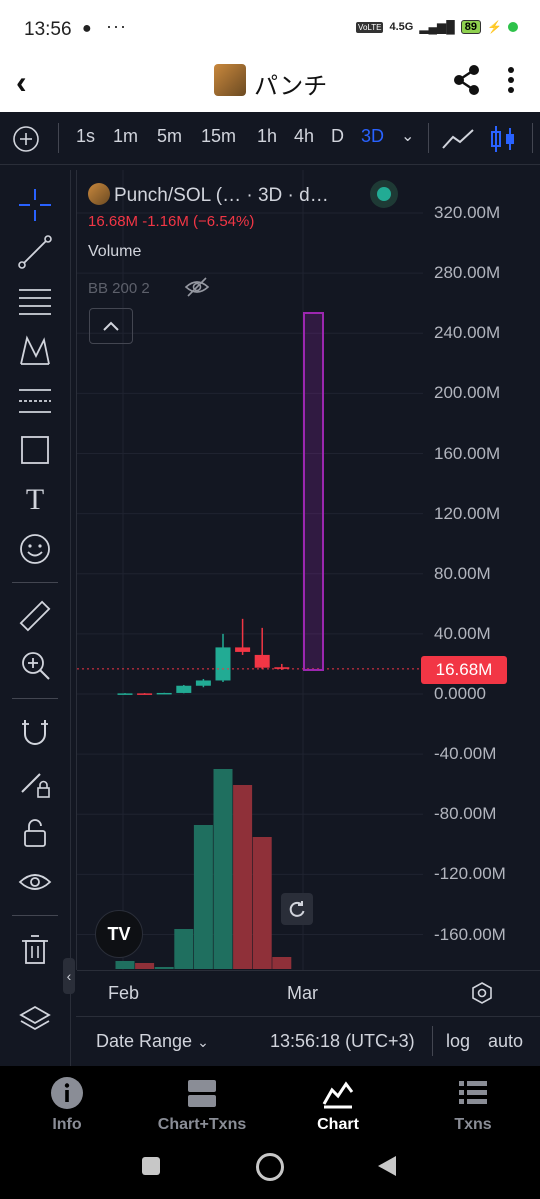  What do you see at coordinates (35, 1020) in the screenshot?
I see `layers-icon` at bounding box center [35, 1020].